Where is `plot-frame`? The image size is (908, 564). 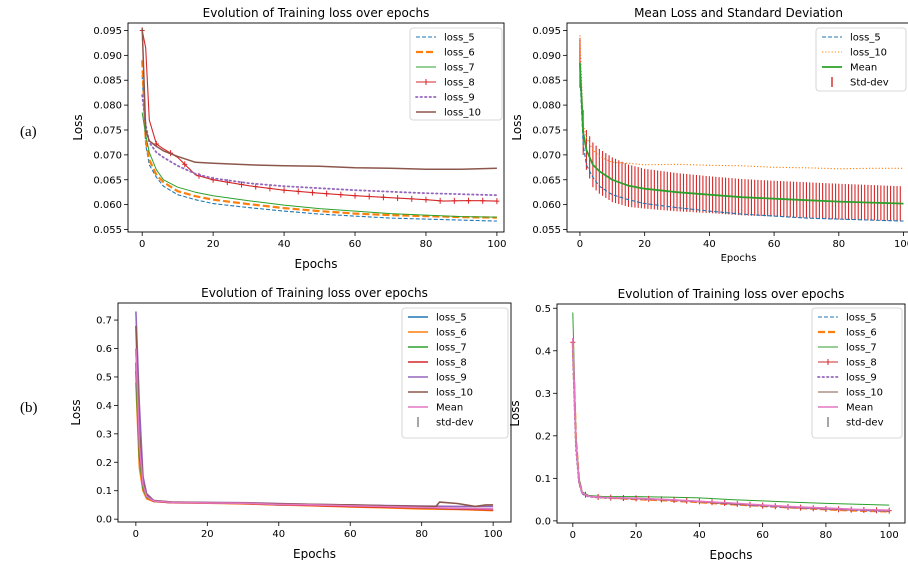 plot-frame is located at coordinates (737, 127).